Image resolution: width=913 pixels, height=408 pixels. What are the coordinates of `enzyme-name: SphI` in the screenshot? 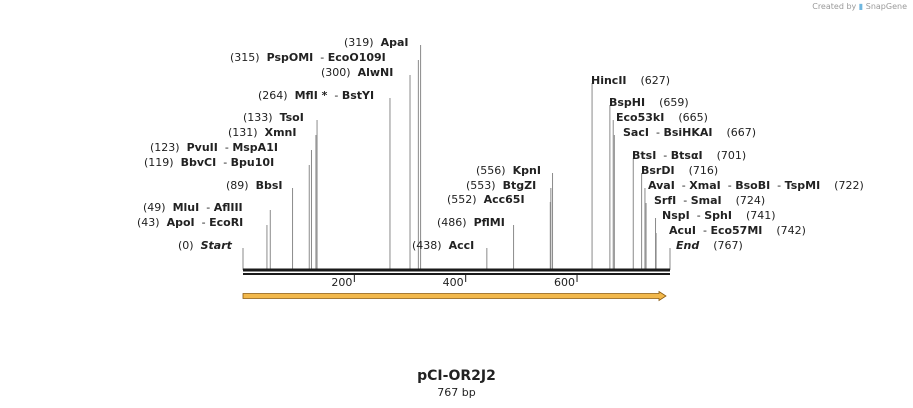 It's located at (718, 215).